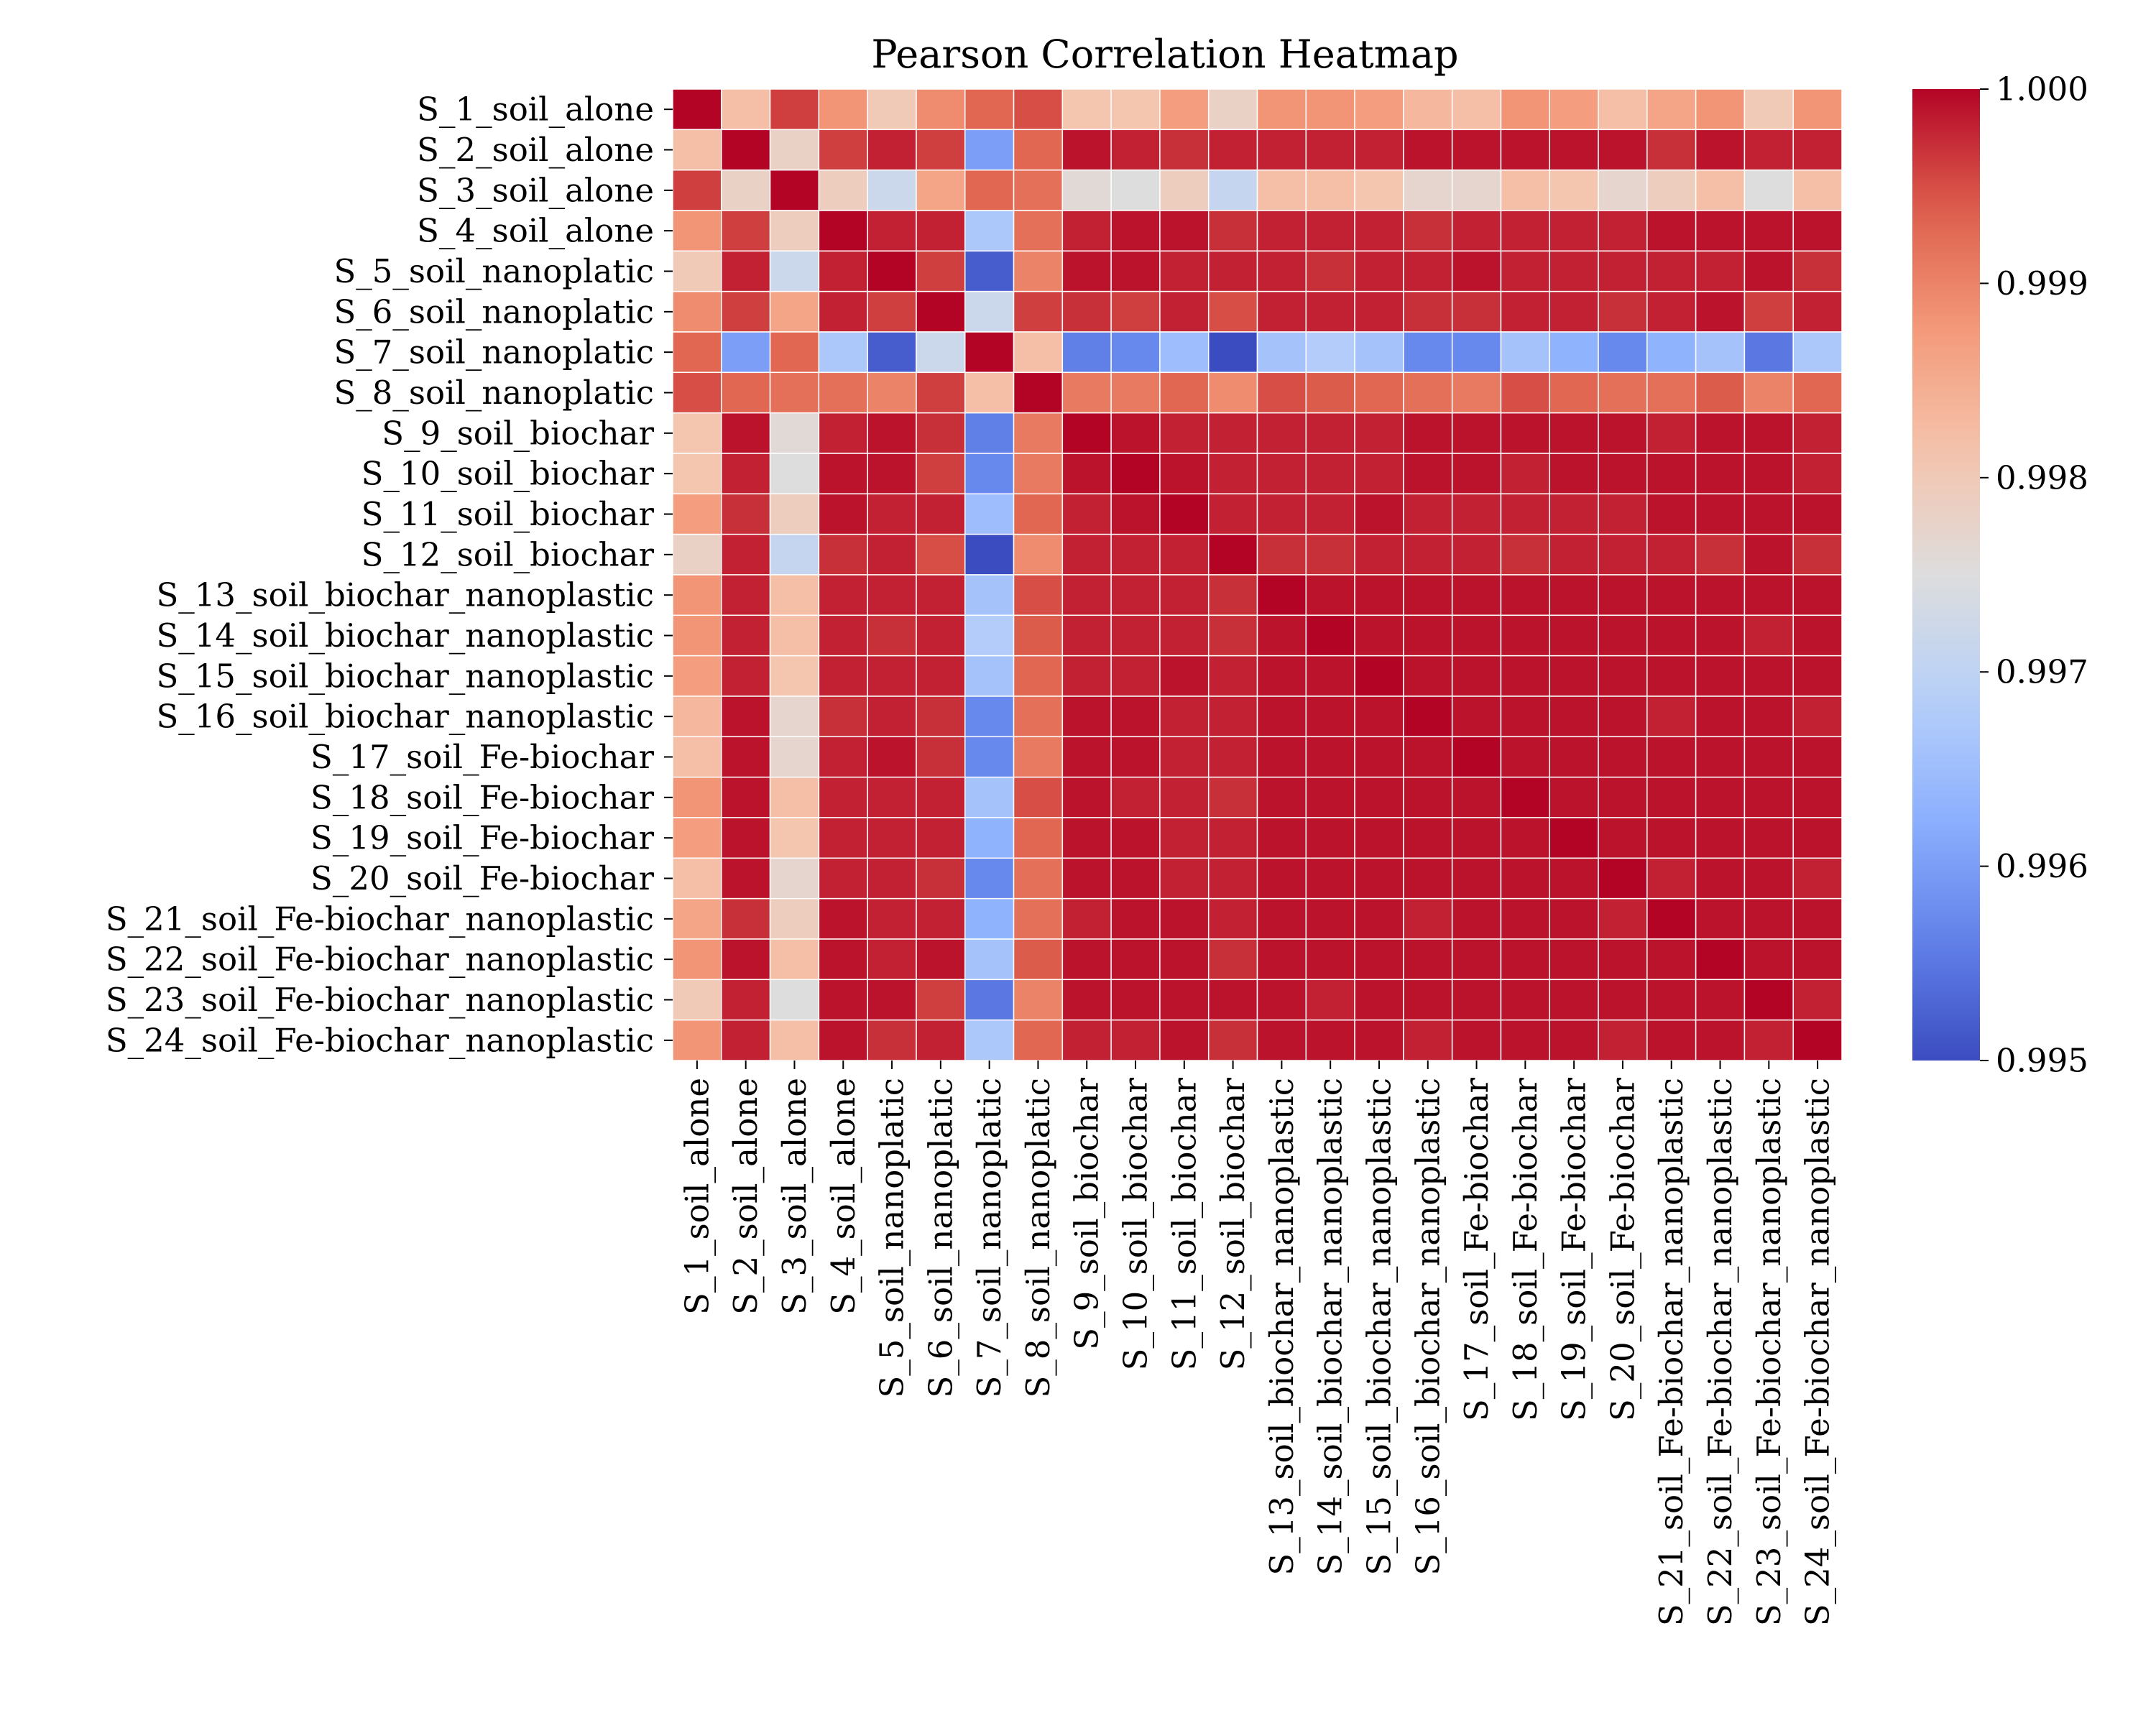 This screenshot has width=2156, height=1728. Describe the element at coordinates (494, 393) in the screenshot. I see `y-tick-label: S_8_soil_nanoplatic` at that location.